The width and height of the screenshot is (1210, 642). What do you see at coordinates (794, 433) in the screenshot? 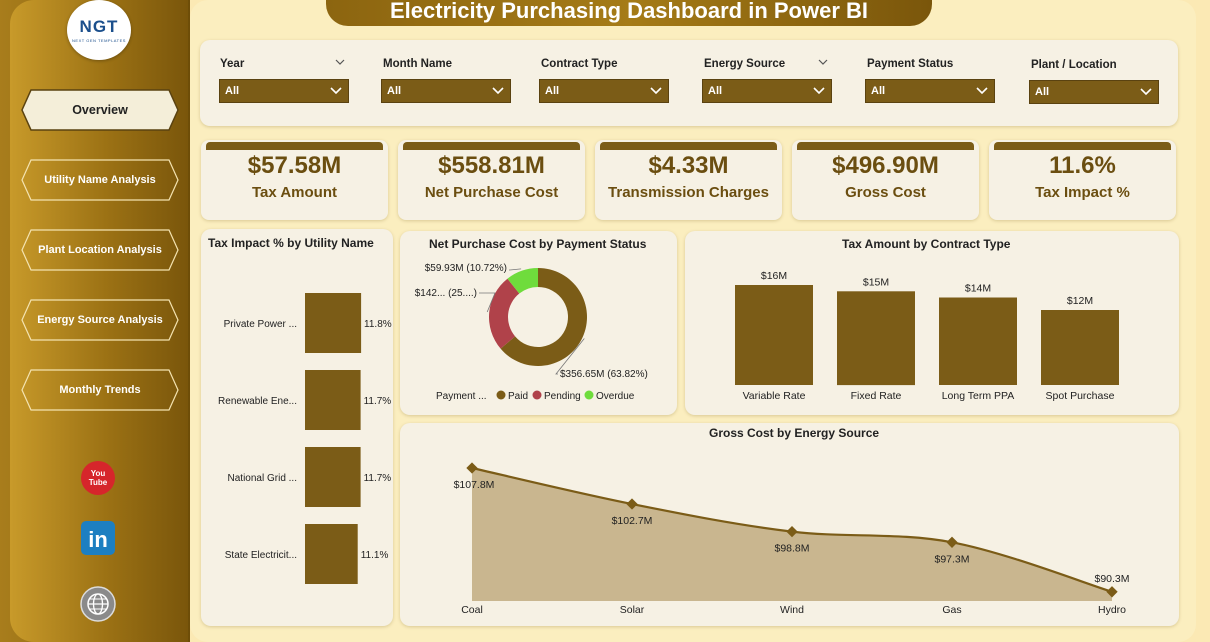
I see `chart-title: Gross Cost by Energy Source` at bounding box center [794, 433].